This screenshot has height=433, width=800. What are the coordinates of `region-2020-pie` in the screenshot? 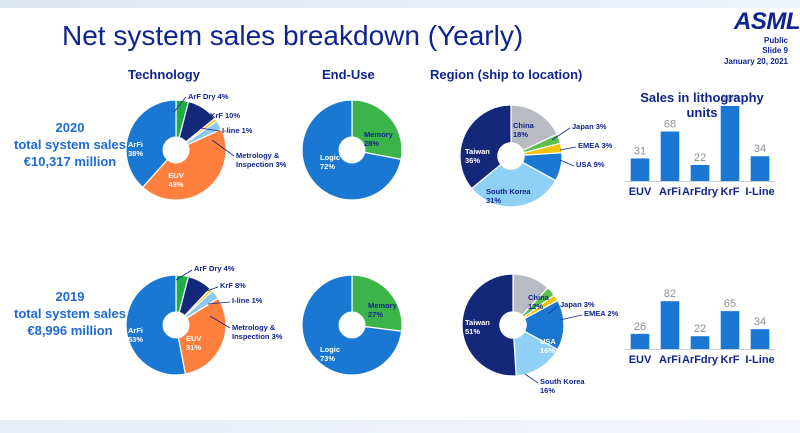 It's located at (518, 156).